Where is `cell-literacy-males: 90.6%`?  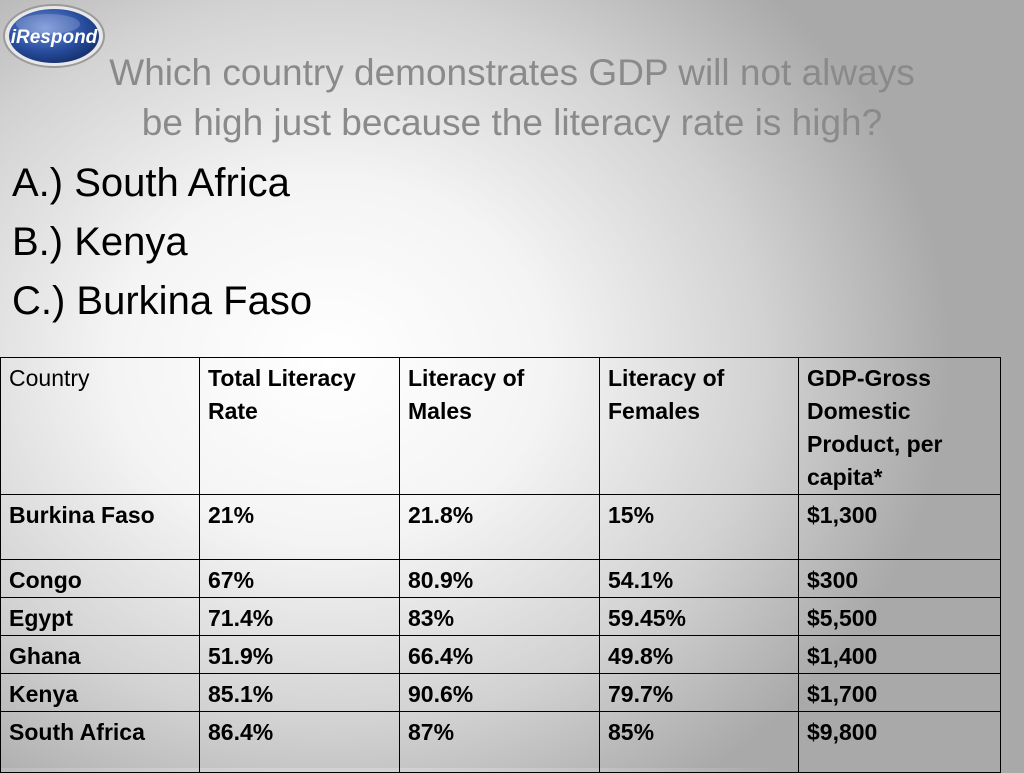 cell-literacy-males: 90.6% is located at coordinates (499, 692).